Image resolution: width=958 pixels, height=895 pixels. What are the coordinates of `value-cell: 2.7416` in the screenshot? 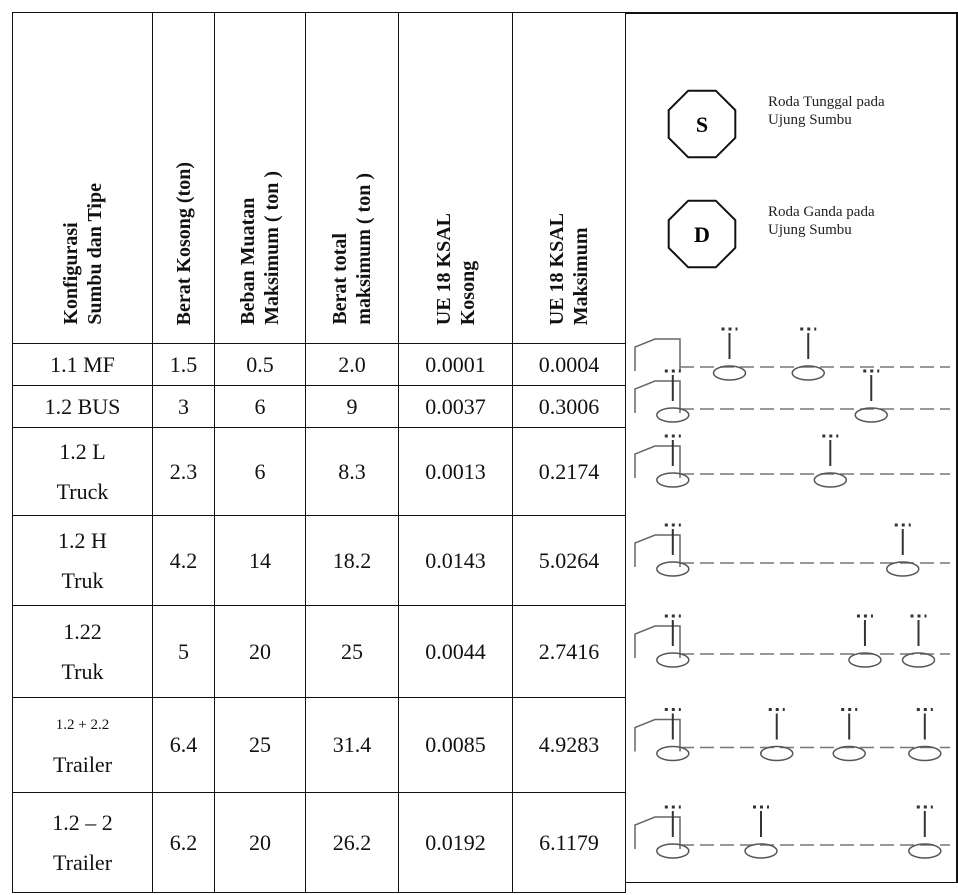 It's located at (569, 651).